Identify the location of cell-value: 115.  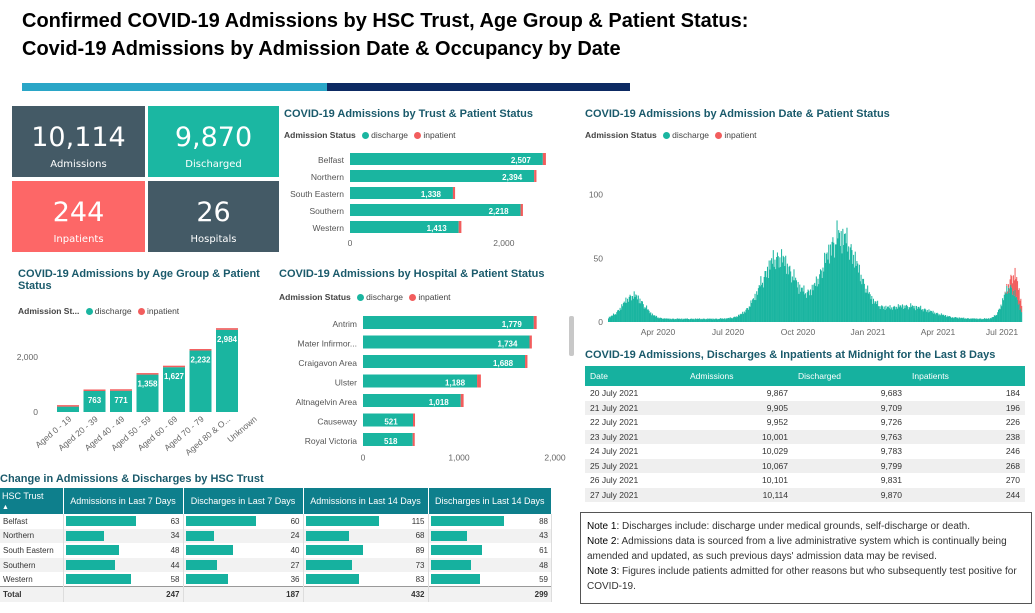
(418, 521).